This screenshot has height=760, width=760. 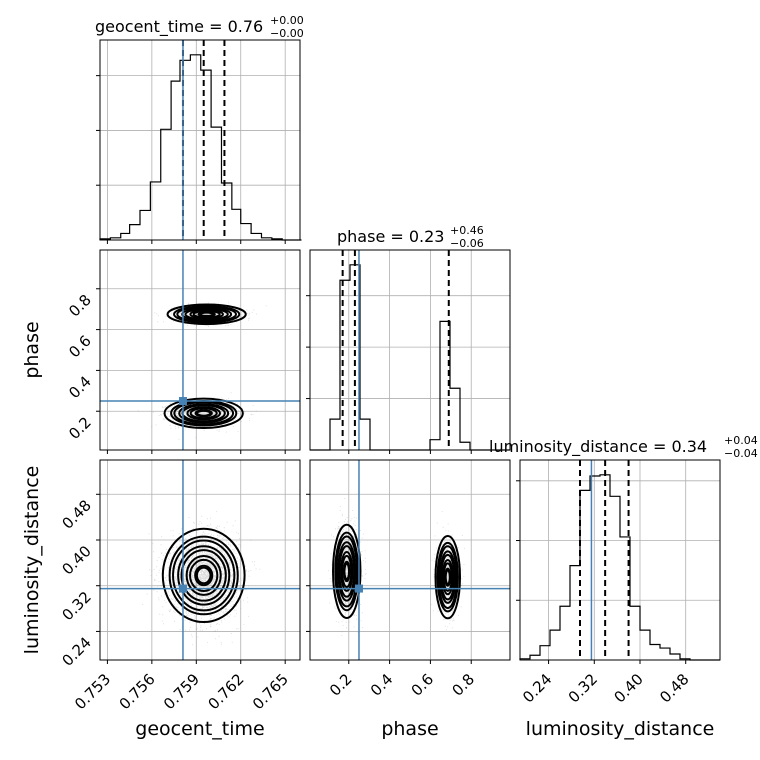 I want to click on tick-label-y-phase: 0.4, so click(x=80, y=388).